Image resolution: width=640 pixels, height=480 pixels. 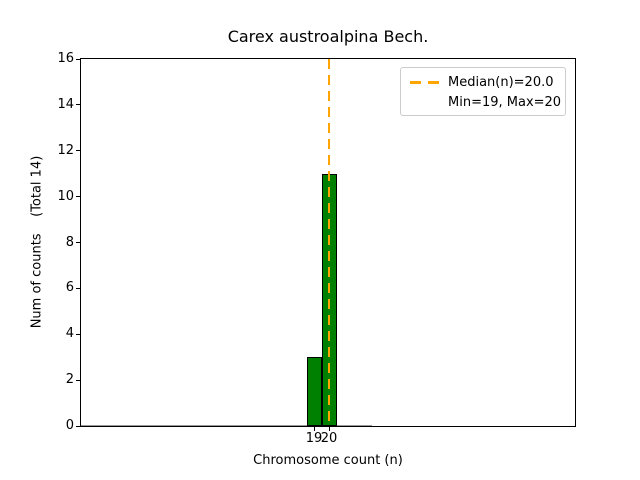 I want to click on legend-row-minmax: Min=19, Max=20, so click(x=485, y=102).